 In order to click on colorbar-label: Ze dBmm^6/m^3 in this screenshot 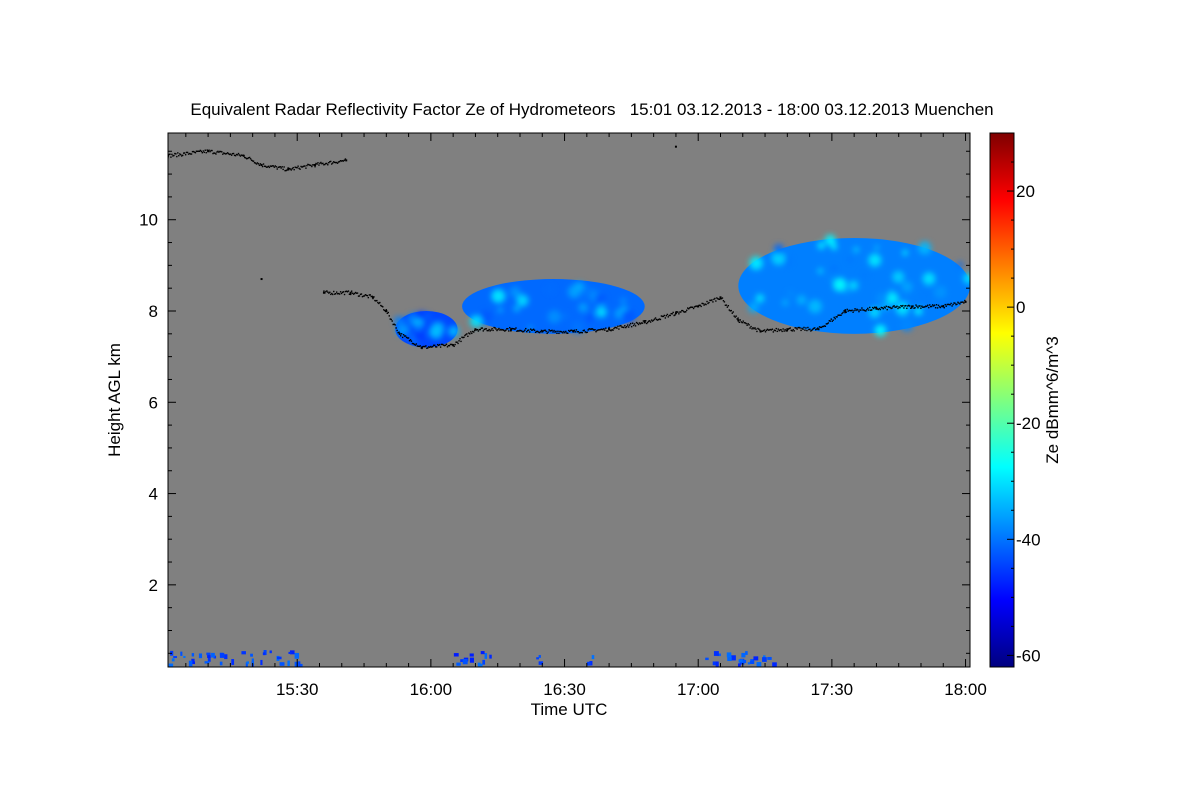, I will do `click(1052, 399)`.